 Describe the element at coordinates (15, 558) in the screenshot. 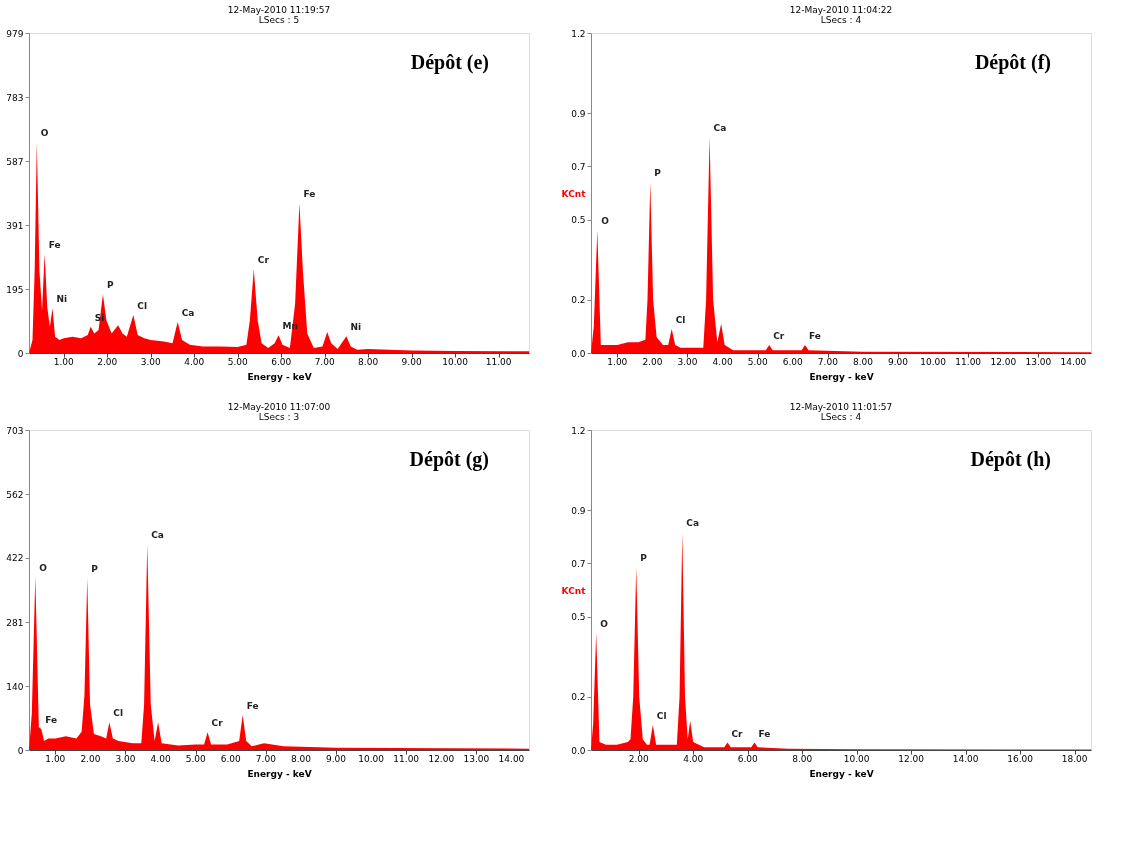

I see `y-tick-label: 422` at that location.